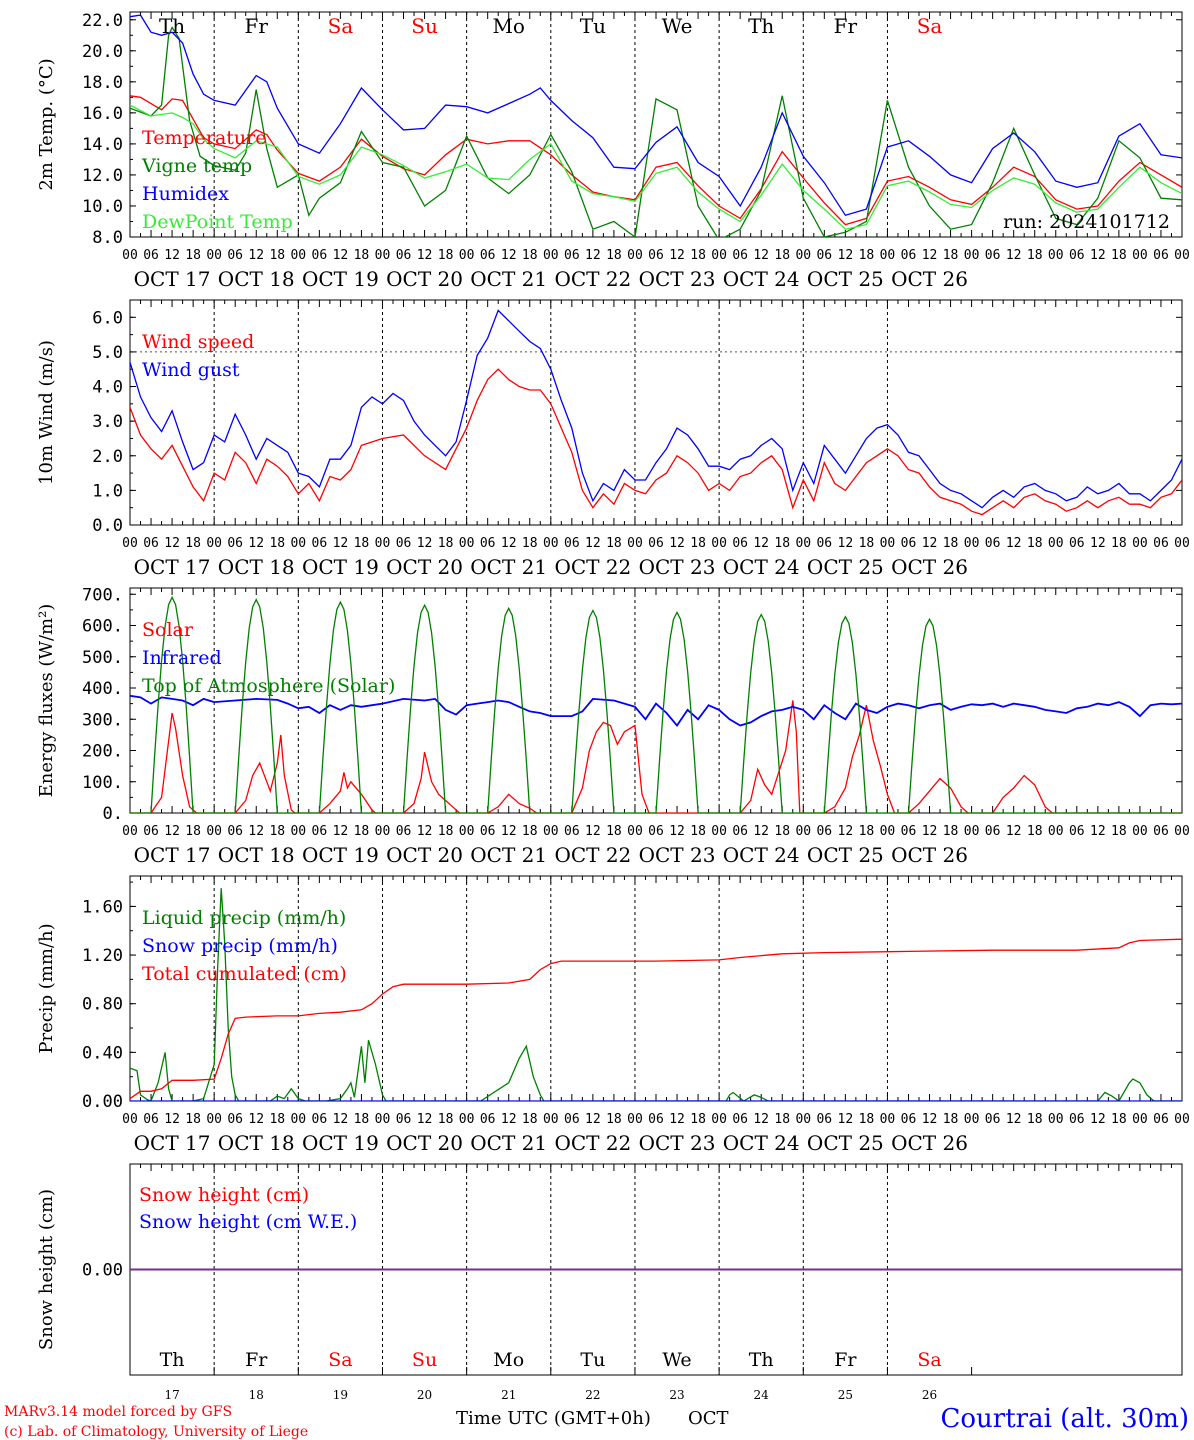 The height and width of the screenshot is (1440, 1194). What do you see at coordinates (46, 124) in the screenshot?
I see `y-axis-label: 2m Temp. (°C)` at bounding box center [46, 124].